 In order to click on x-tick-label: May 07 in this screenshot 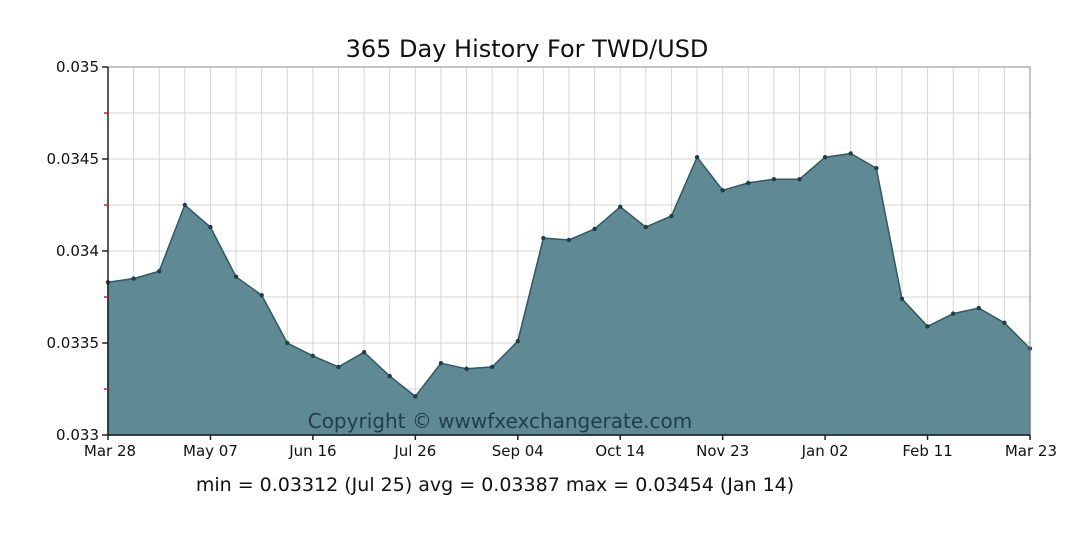, I will do `click(210, 451)`.